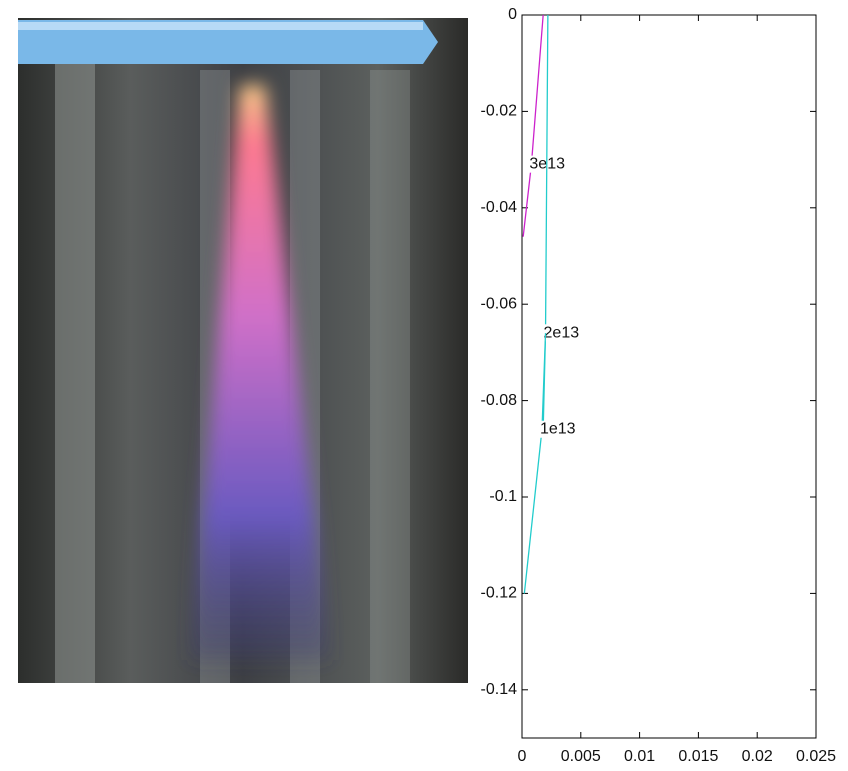 The width and height of the screenshot is (848, 771). I want to click on y-tick-label: -0.02, so click(499, 111).